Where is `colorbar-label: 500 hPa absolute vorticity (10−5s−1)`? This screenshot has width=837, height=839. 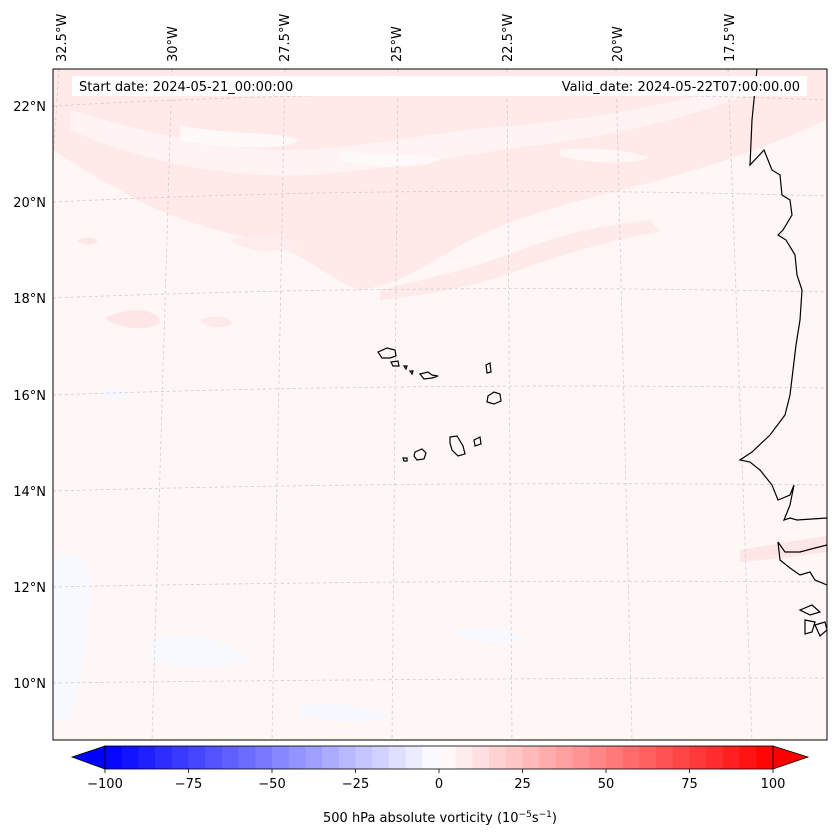
colorbar-label: 500 hPa absolute vorticity (10−5s−1) is located at coordinates (440, 818).